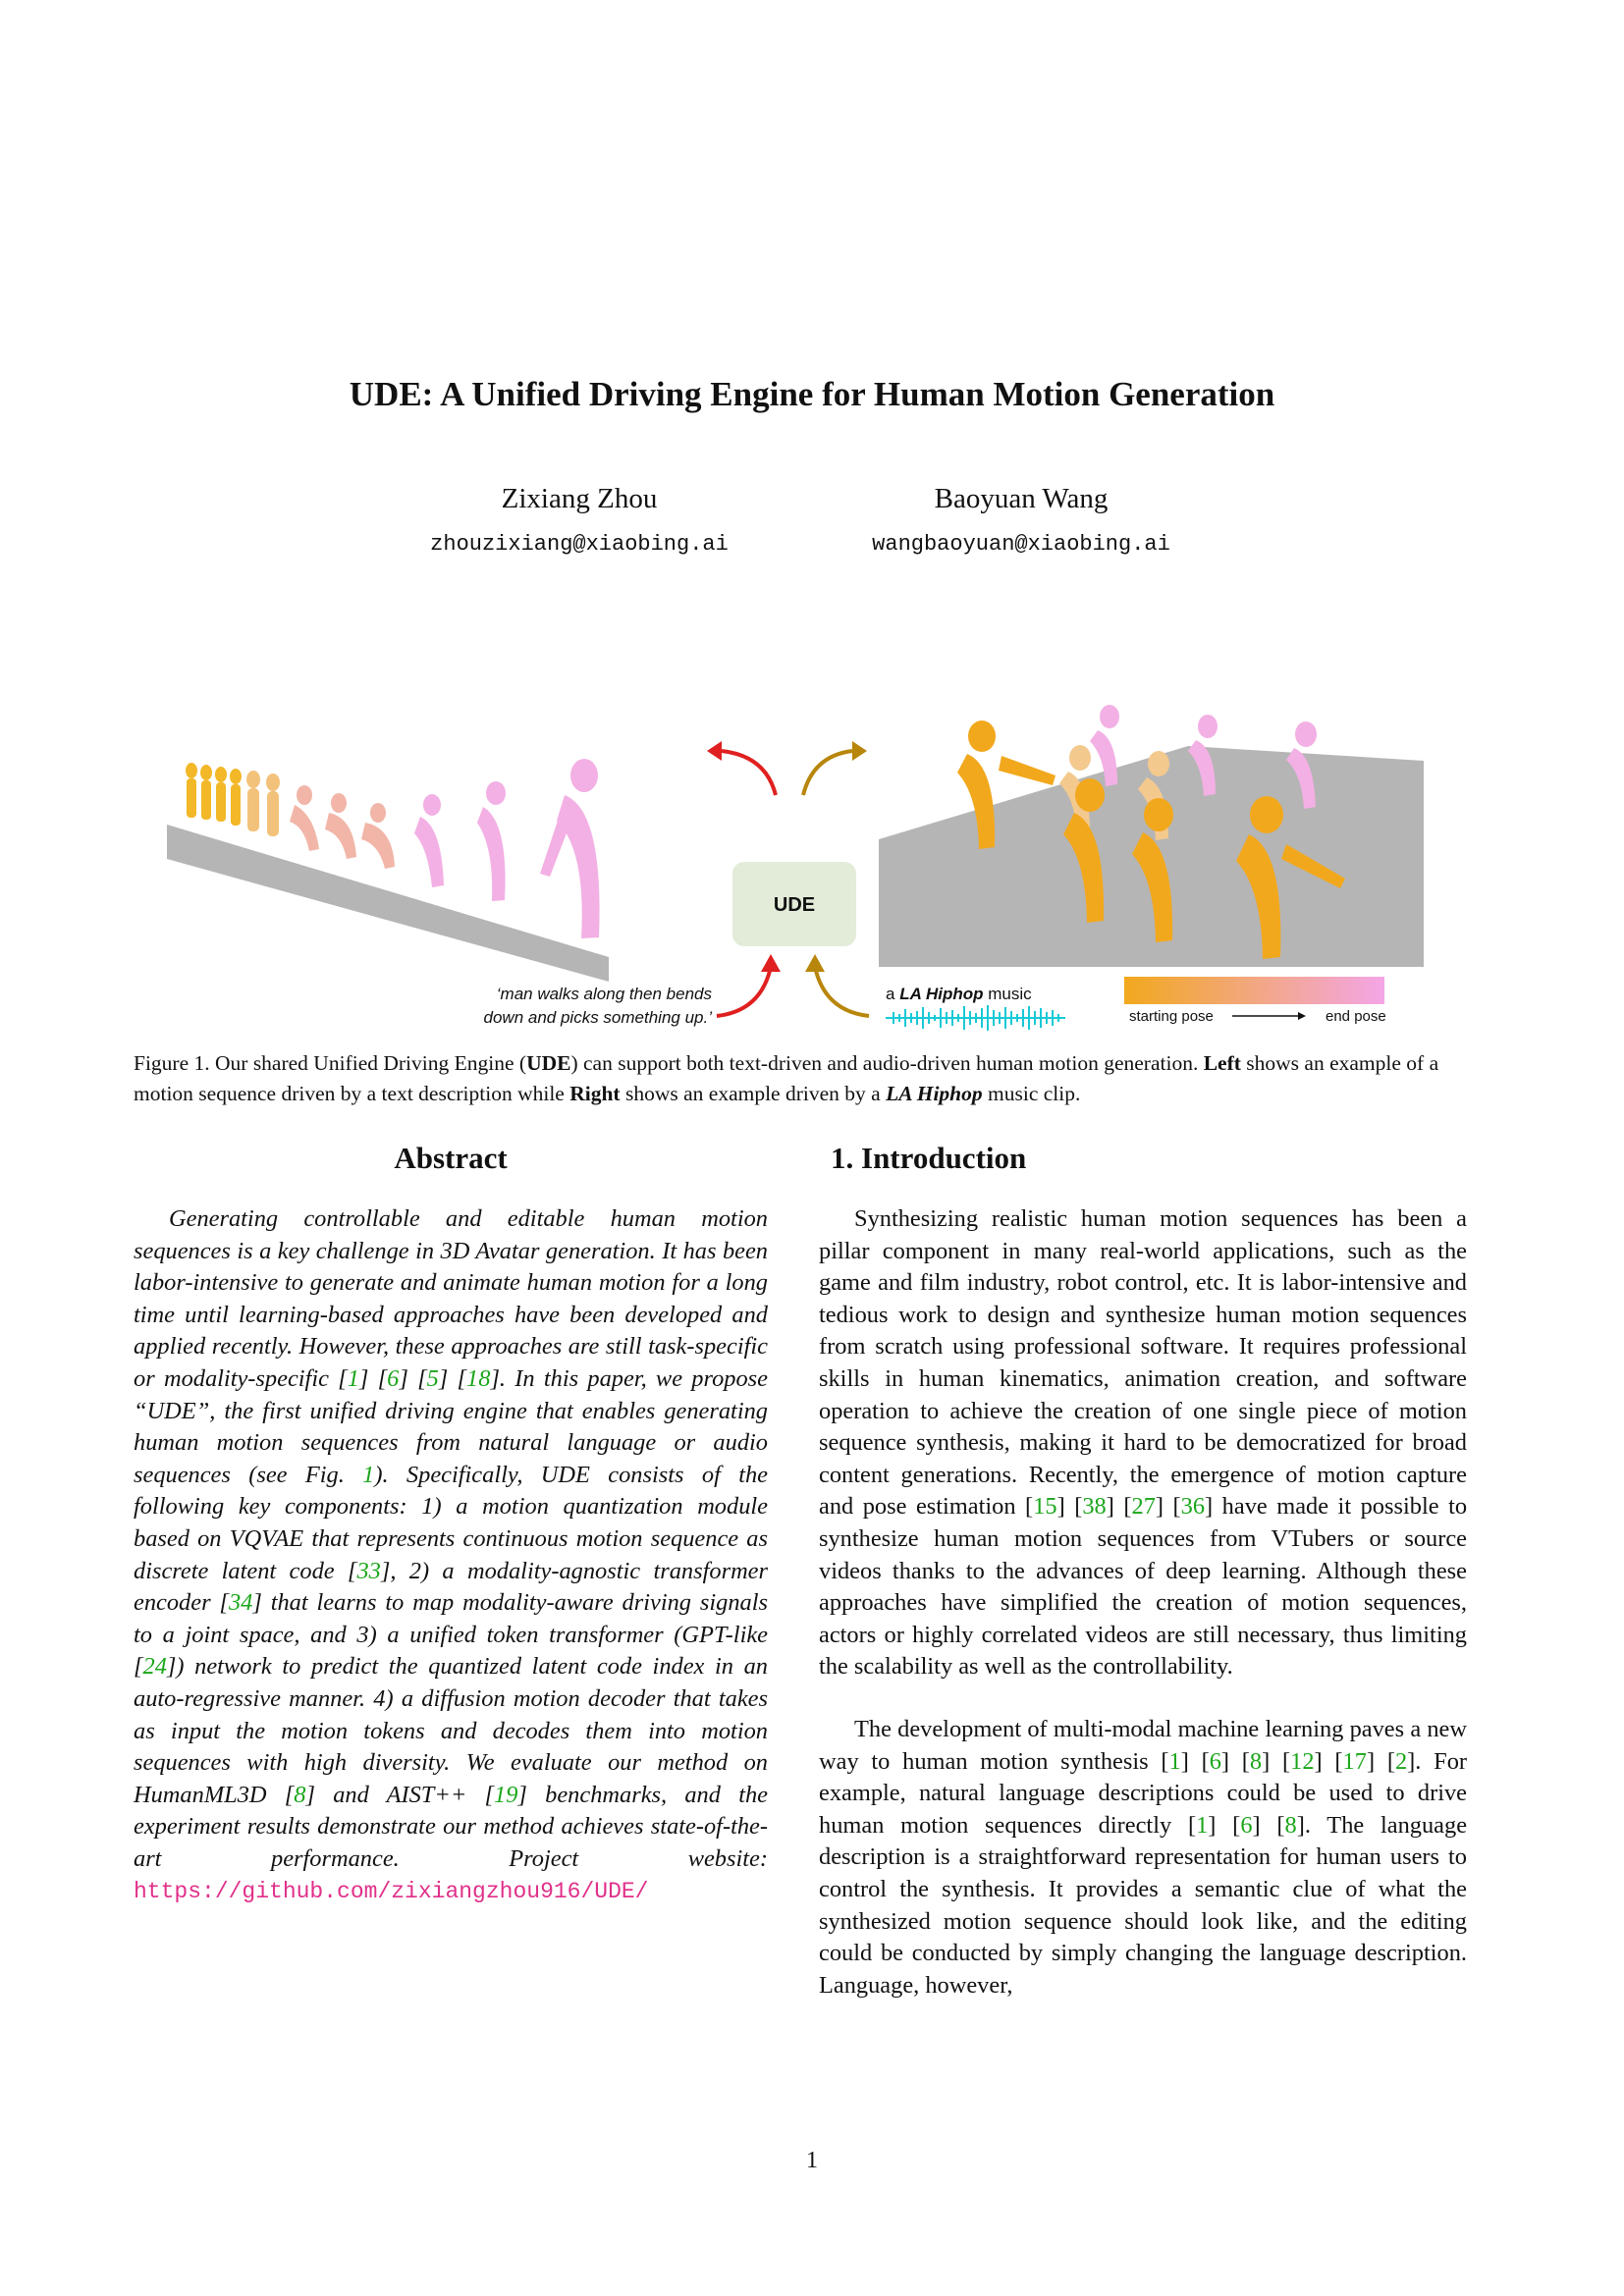 This screenshot has height=2296, width=1624. What do you see at coordinates (388, 903) in the screenshot?
I see `left-floor` at bounding box center [388, 903].